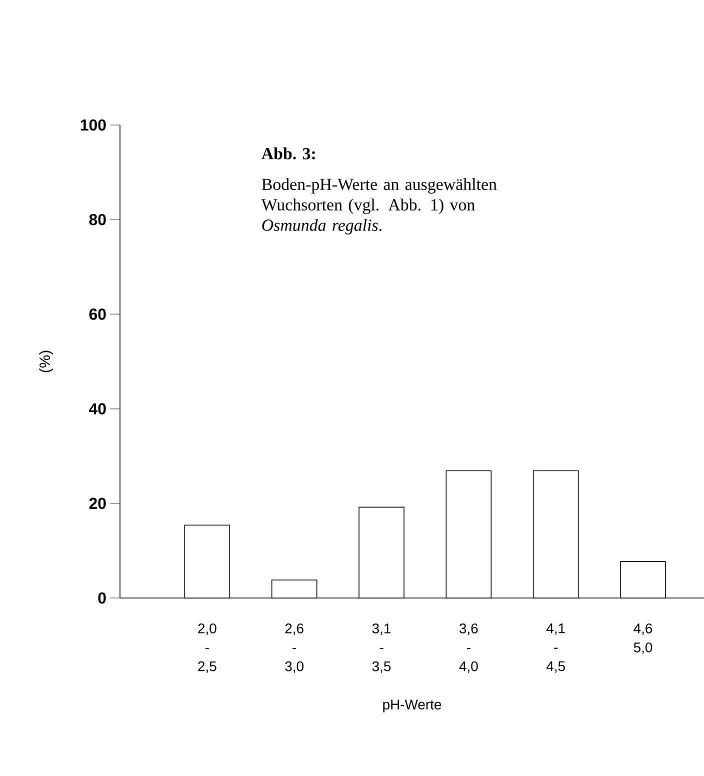 The height and width of the screenshot is (776, 704). What do you see at coordinates (555, 648) in the screenshot?
I see `x-tick-label: 4,1 - 4,5` at bounding box center [555, 648].